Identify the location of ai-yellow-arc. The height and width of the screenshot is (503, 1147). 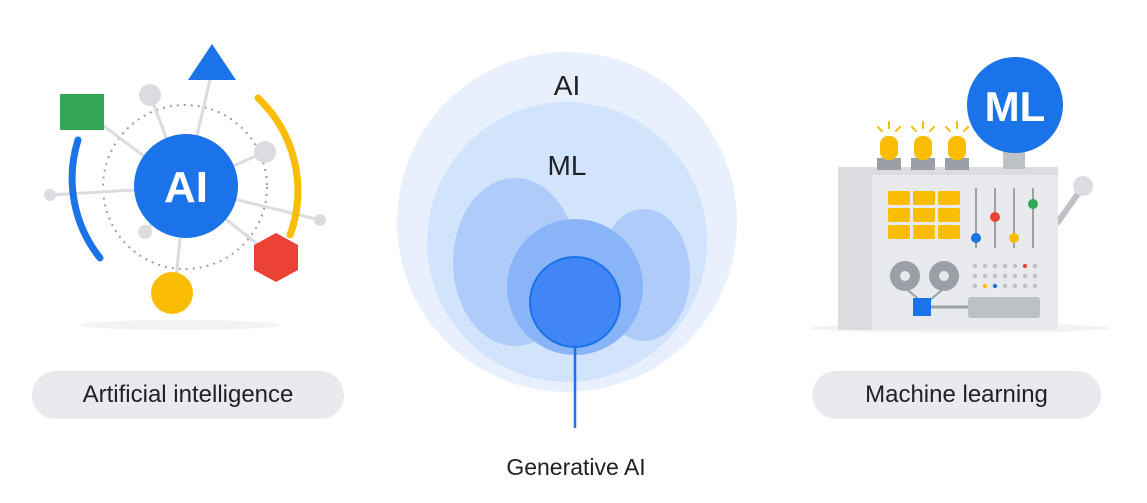
(278, 166).